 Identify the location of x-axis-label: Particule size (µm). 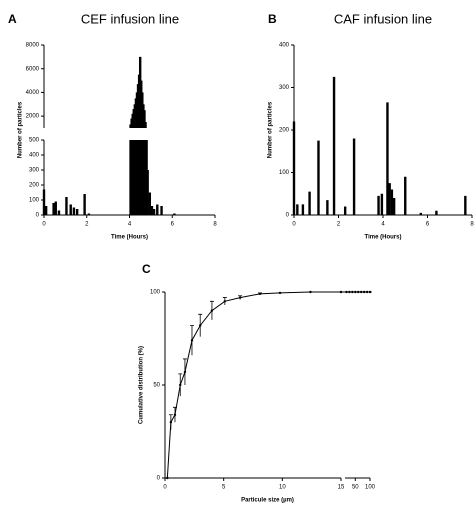
(267, 501).